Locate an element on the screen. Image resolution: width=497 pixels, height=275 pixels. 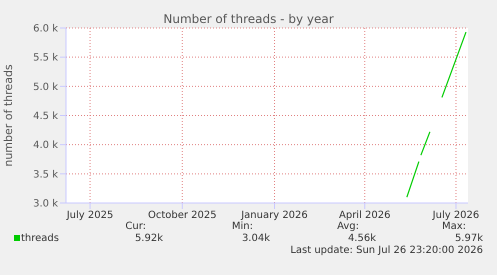
text: 5.97k is located at coordinates (468, 238).